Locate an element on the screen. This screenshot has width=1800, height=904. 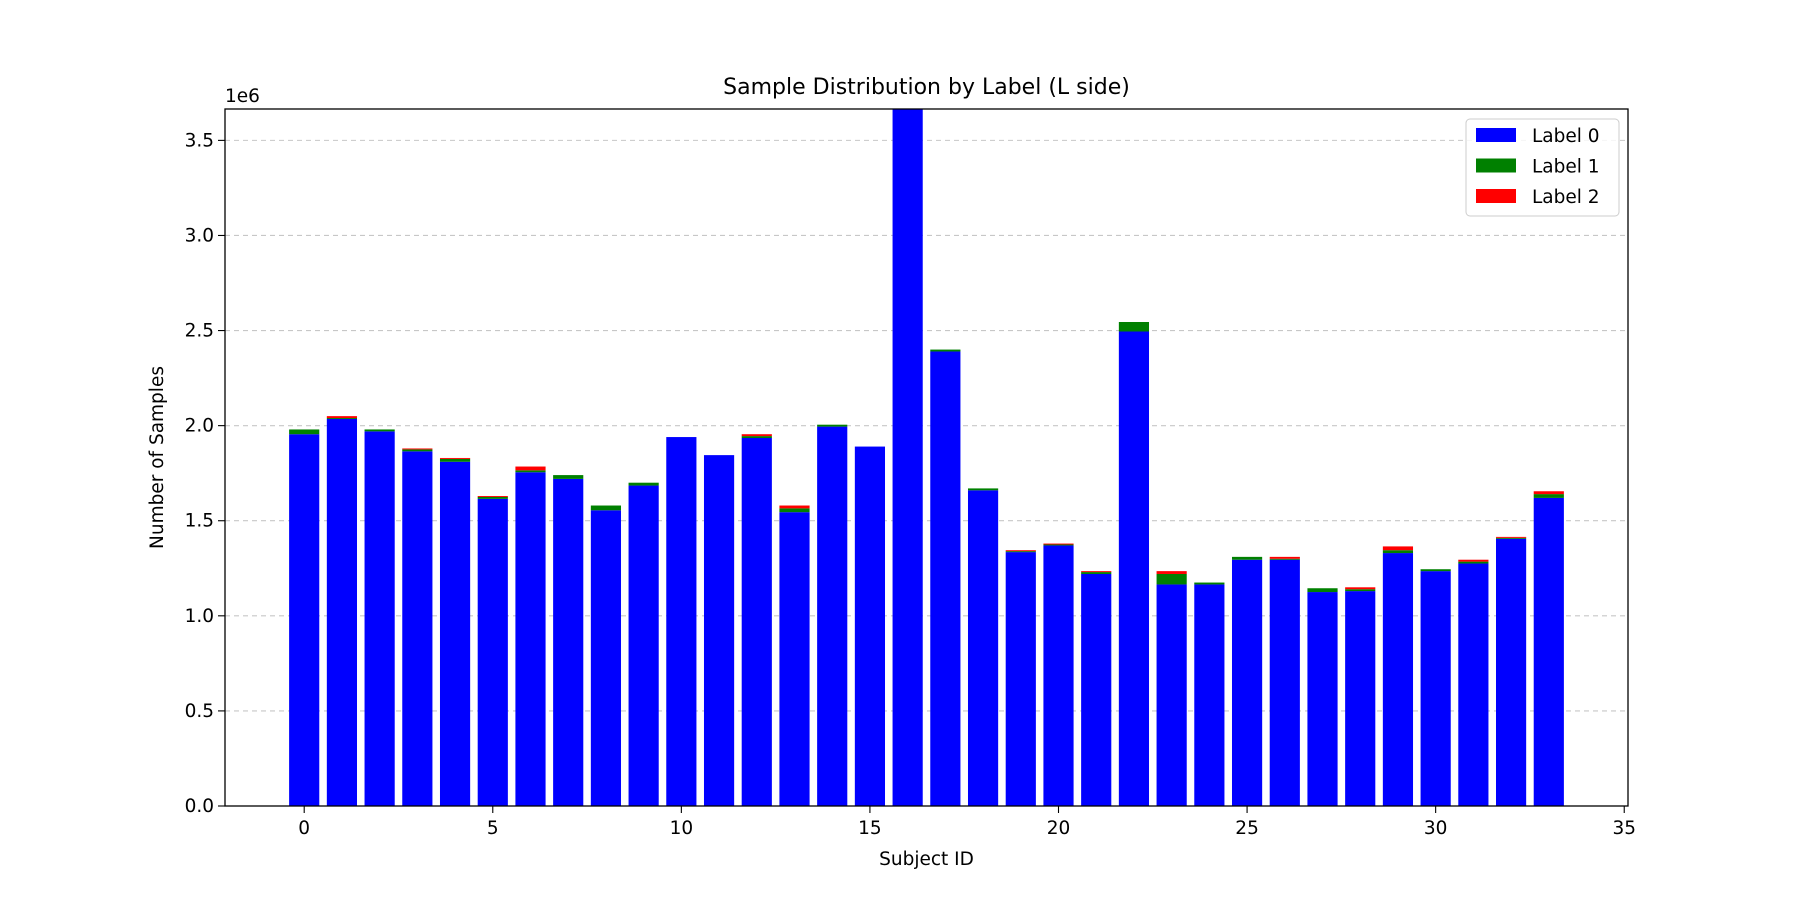
x-tick-label: 5 is located at coordinates (493, 828).